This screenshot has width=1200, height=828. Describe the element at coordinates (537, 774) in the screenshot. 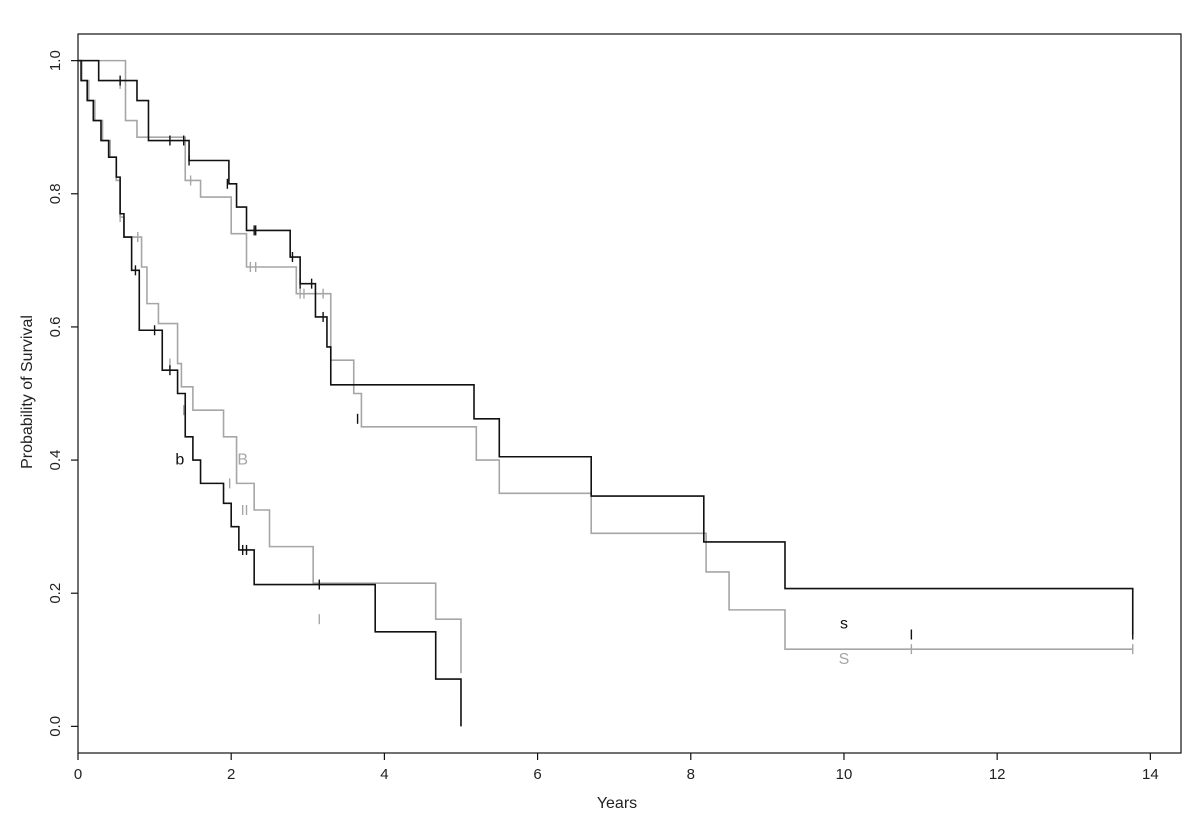

I see `x-tick-label: 6` at that location.